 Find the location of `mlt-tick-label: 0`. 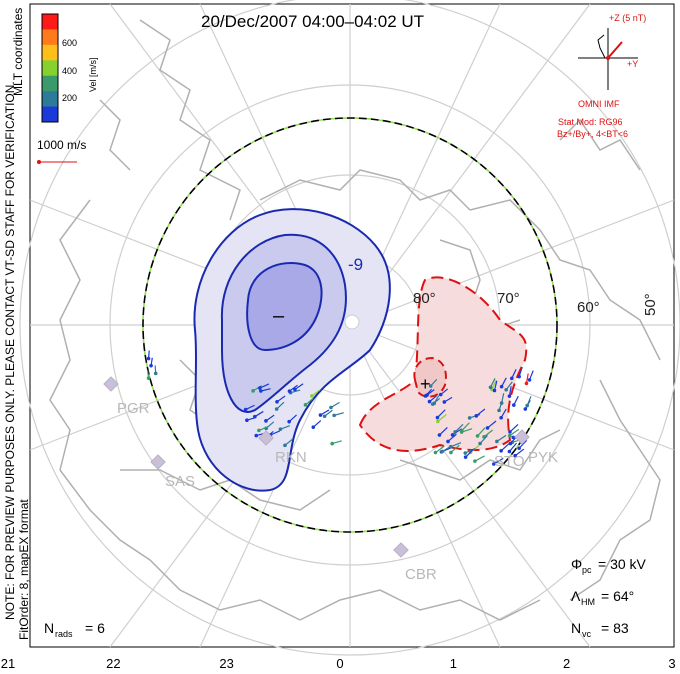

mlt-tick-label: 0 is located at coordinates (339, 663).